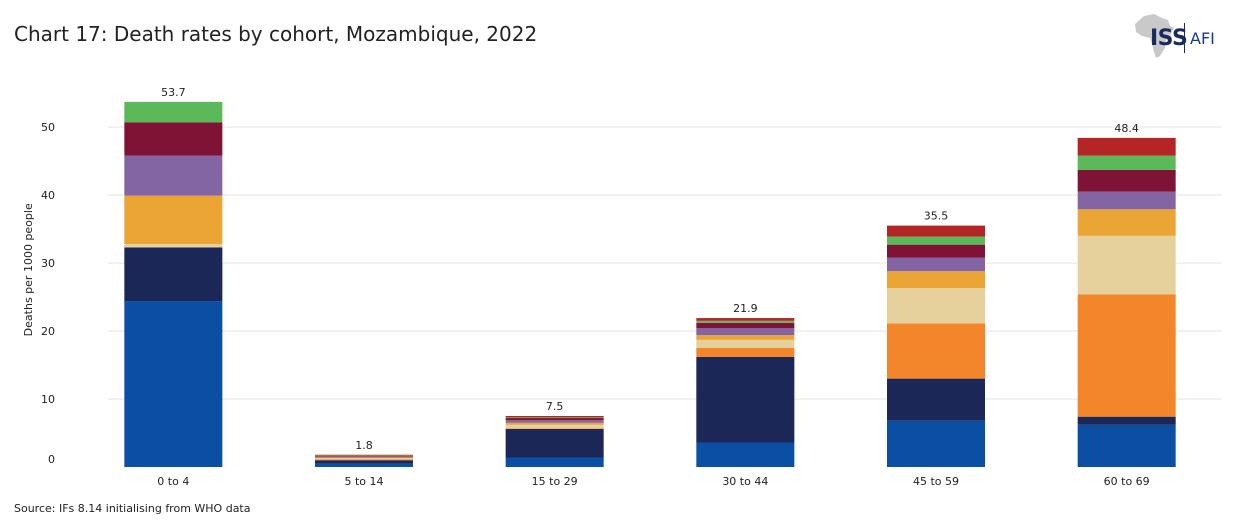 The image size is (1233, 531). What do you see at coordinates (745, 308) in the screenshot?
I see `bar-total-label: 21.9` at bounding box center [745, 308].